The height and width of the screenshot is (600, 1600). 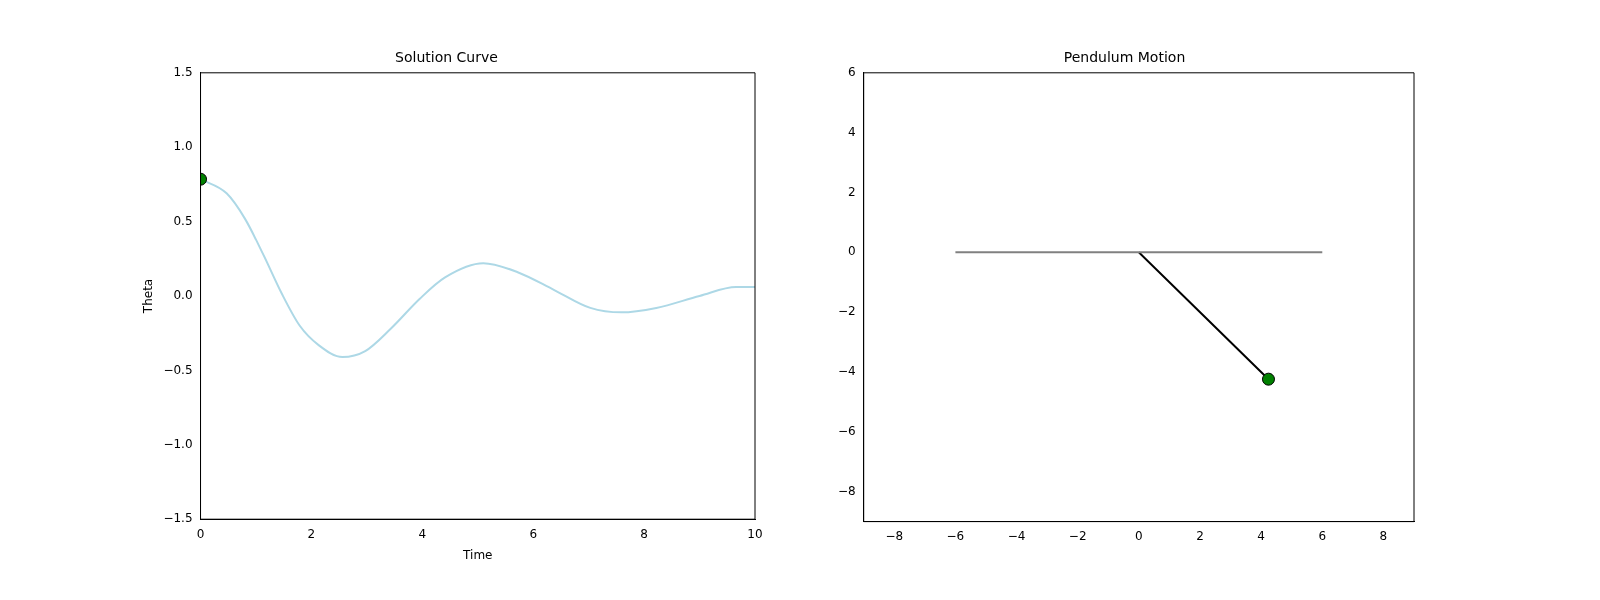 I want to click on y-tick-label: 0, so click(x=852, y=251).